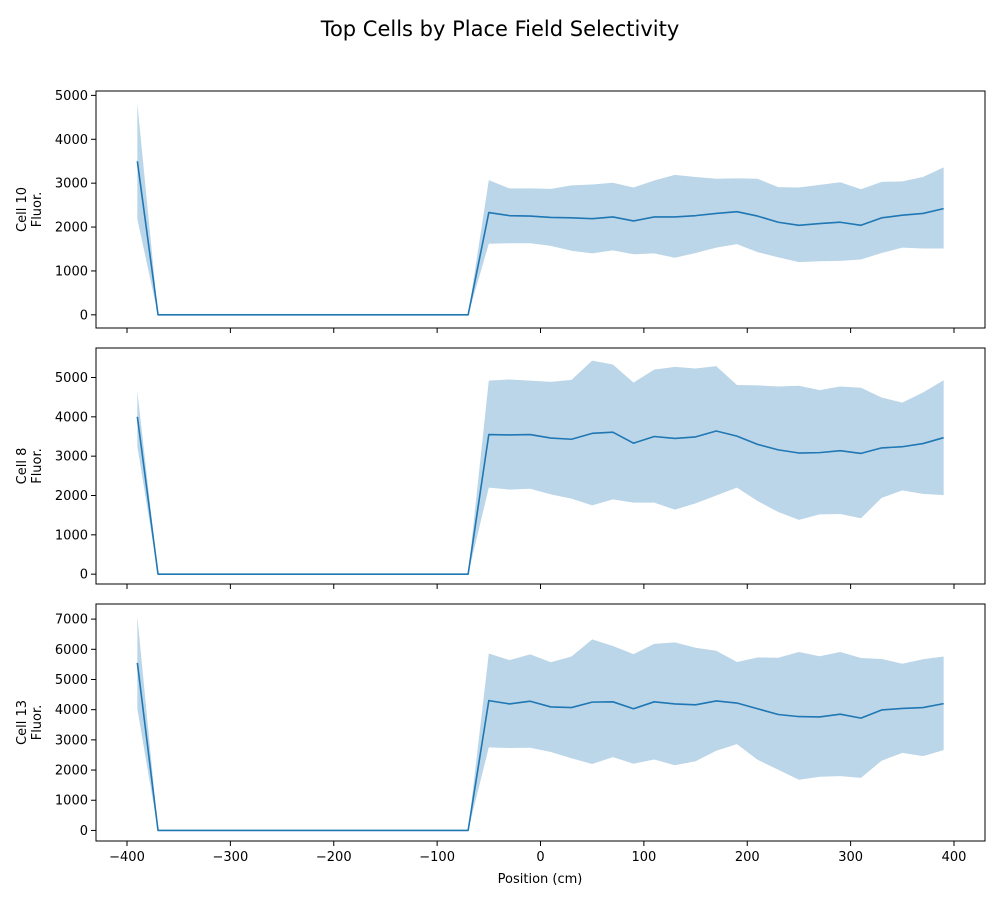 The width and height of the screenshot is (1000, 900). What do you see at coordinates (231, 857) in the screenshot?
I see `x-tick-label: −300` at bounding box center [231, 857].